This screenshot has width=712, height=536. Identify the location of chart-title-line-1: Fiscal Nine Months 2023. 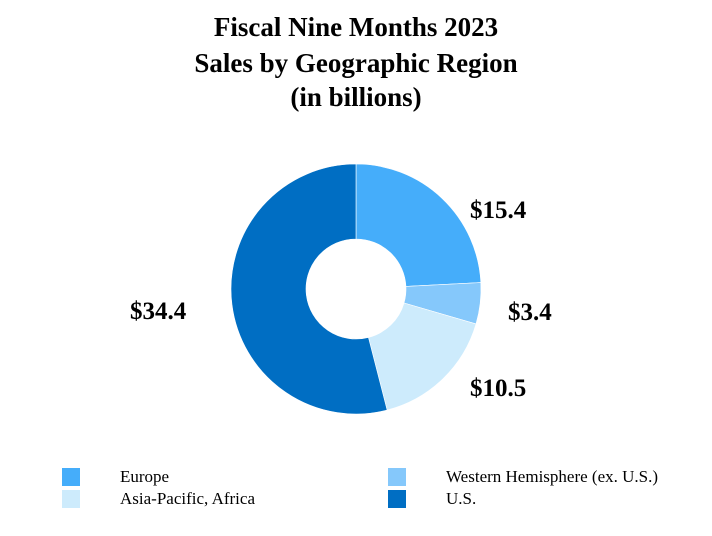
(356, 27).